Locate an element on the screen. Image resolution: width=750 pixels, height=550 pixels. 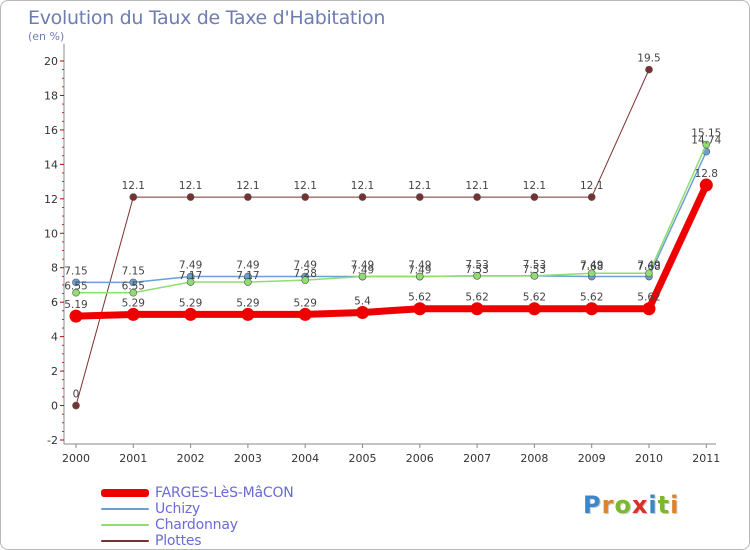
y-unit-label: (en %) is located at coordinates (46, 36).